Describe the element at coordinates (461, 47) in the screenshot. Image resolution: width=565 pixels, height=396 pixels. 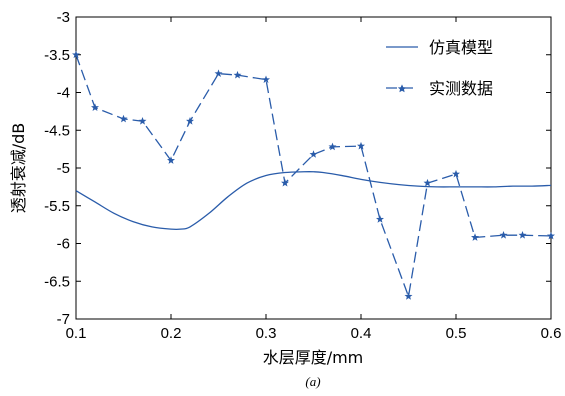
I see `legend-label-sim: 仿真模型` at that location.